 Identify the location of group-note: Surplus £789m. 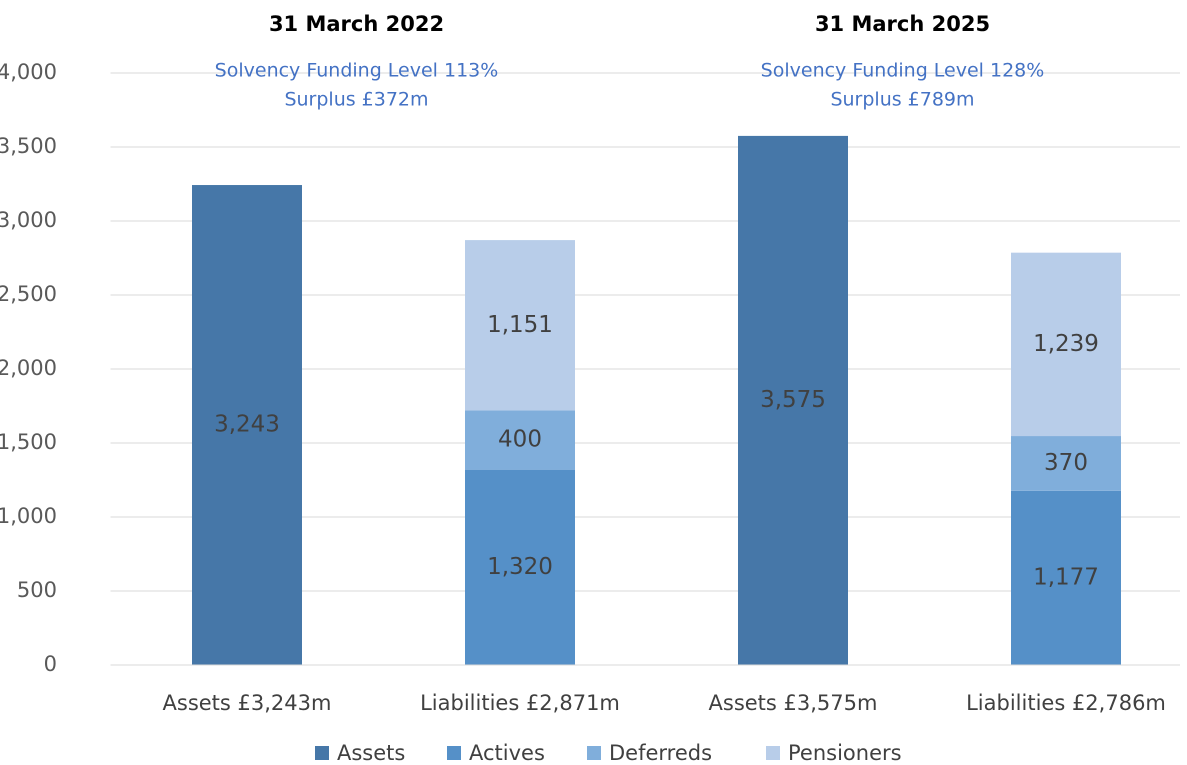
(902, 100).